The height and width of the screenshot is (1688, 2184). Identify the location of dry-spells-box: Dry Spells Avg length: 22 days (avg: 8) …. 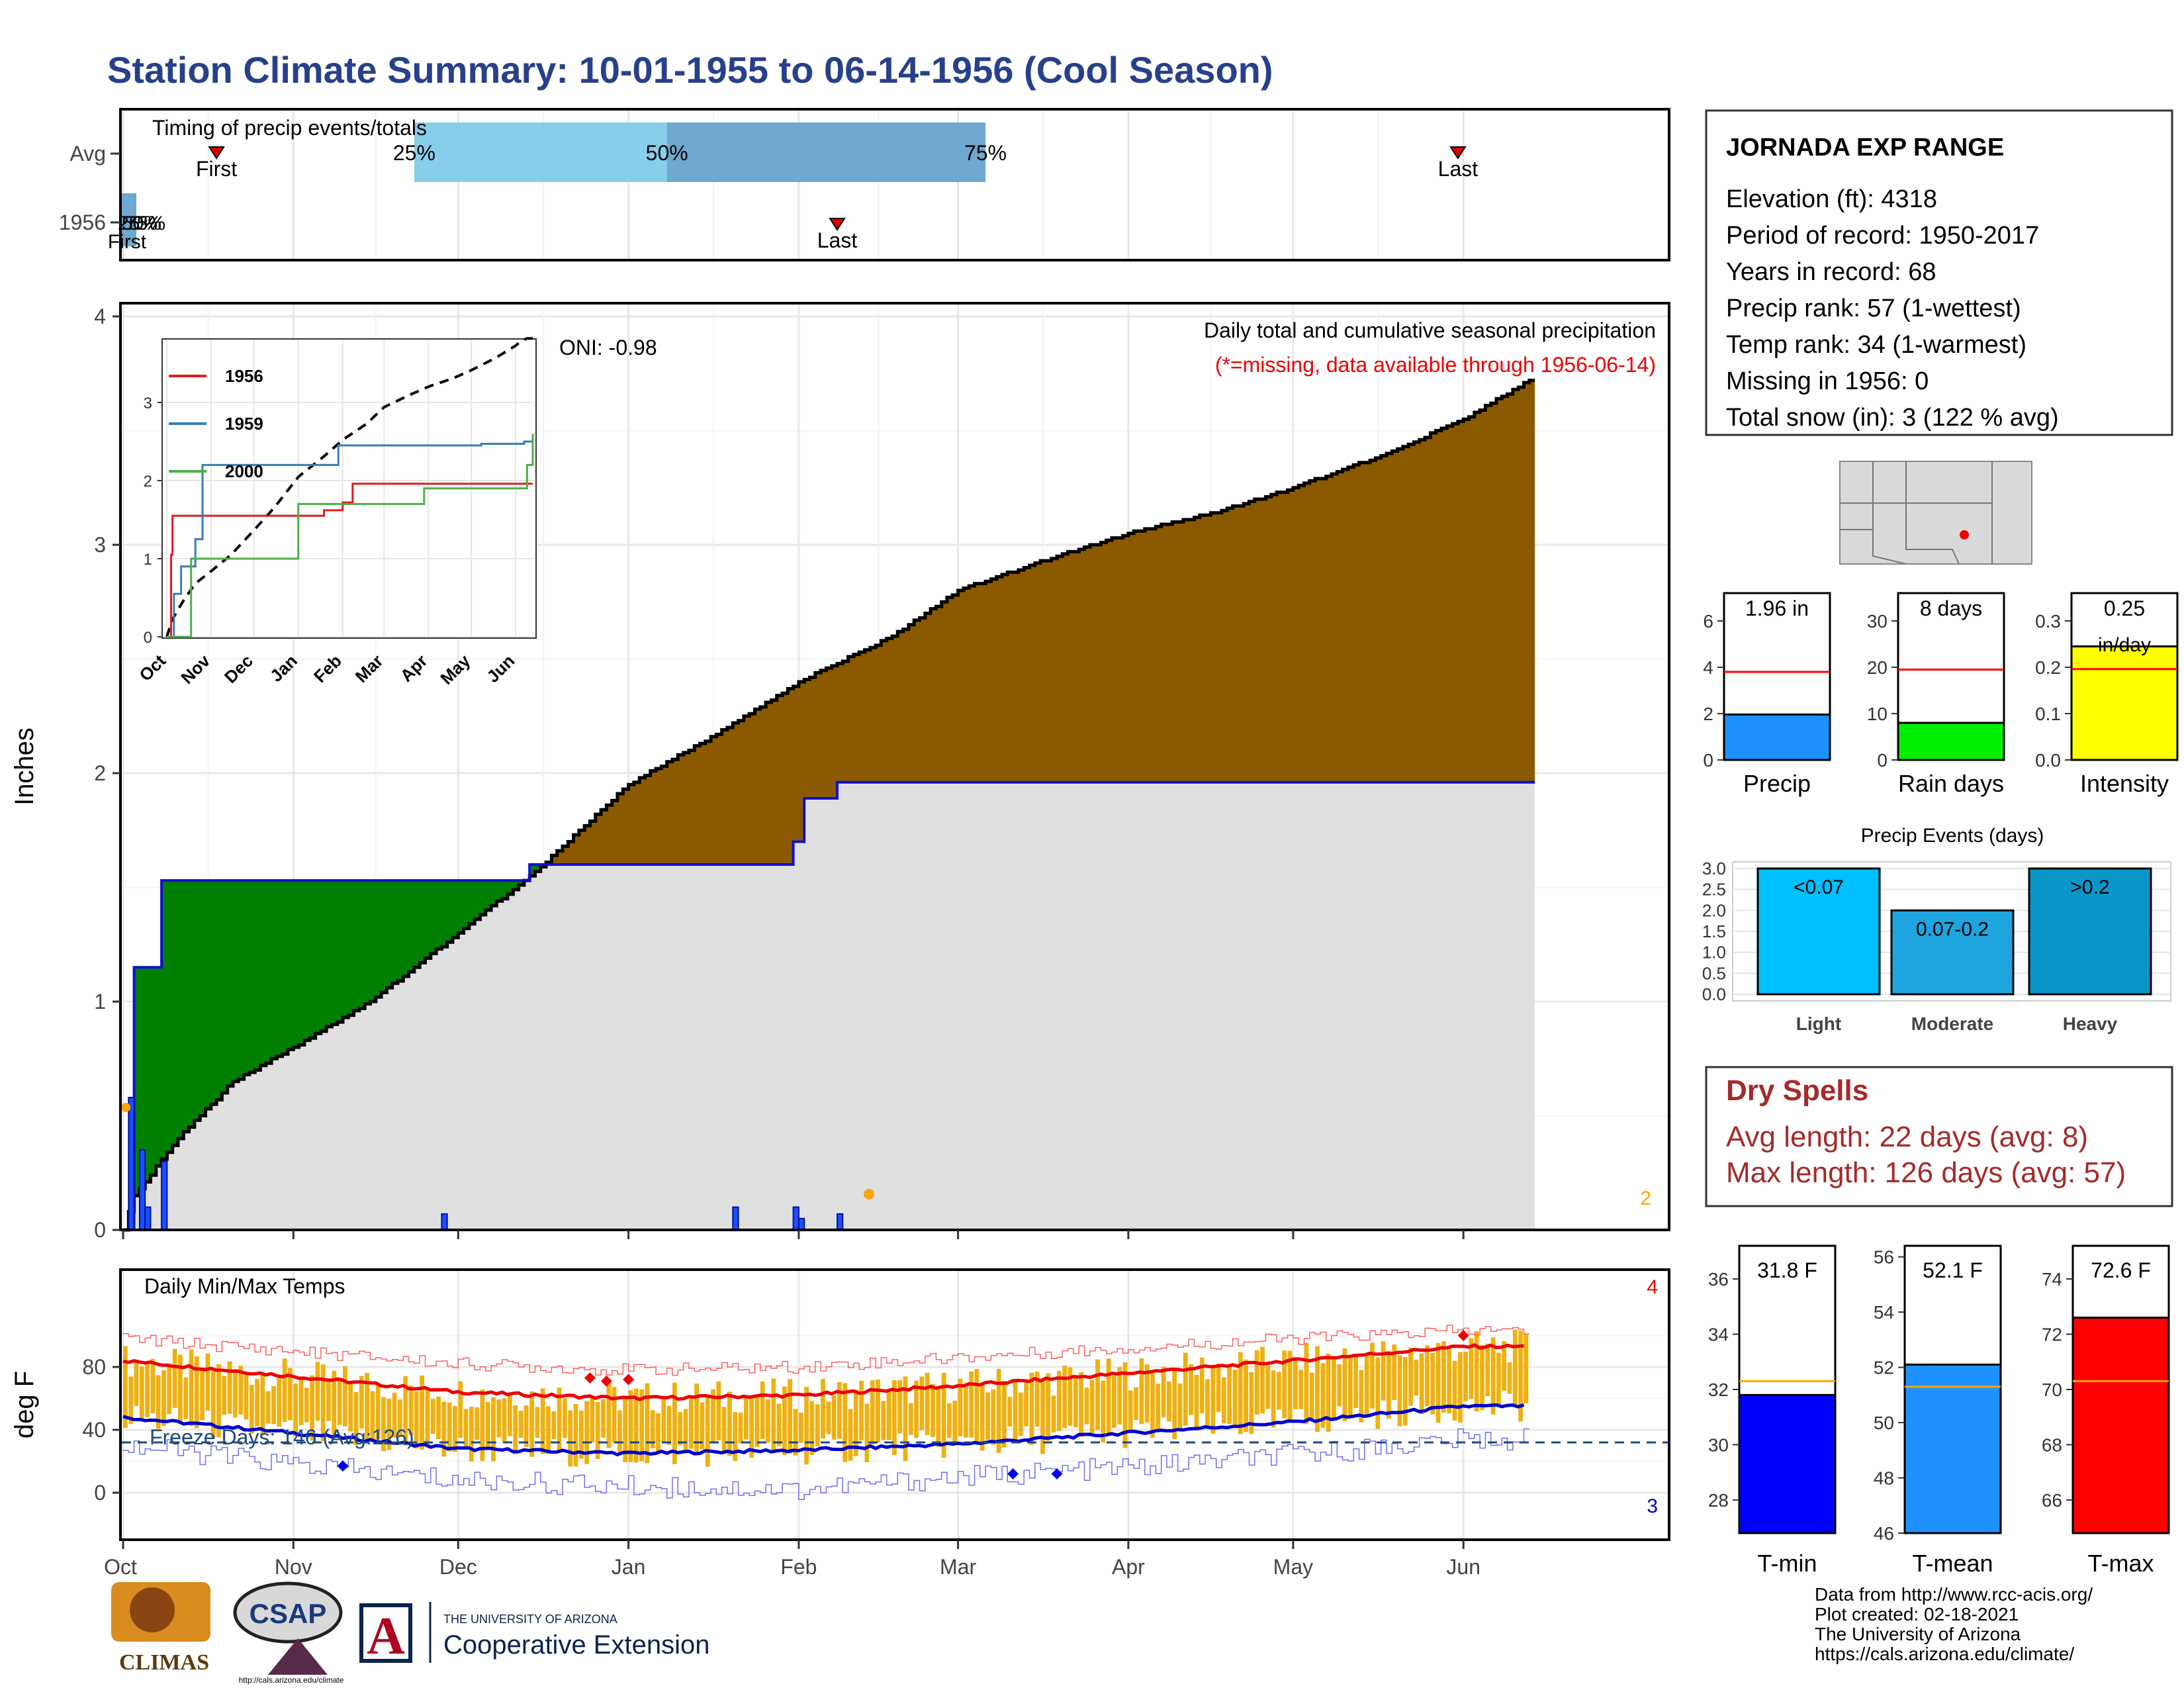
(1939, 1136).